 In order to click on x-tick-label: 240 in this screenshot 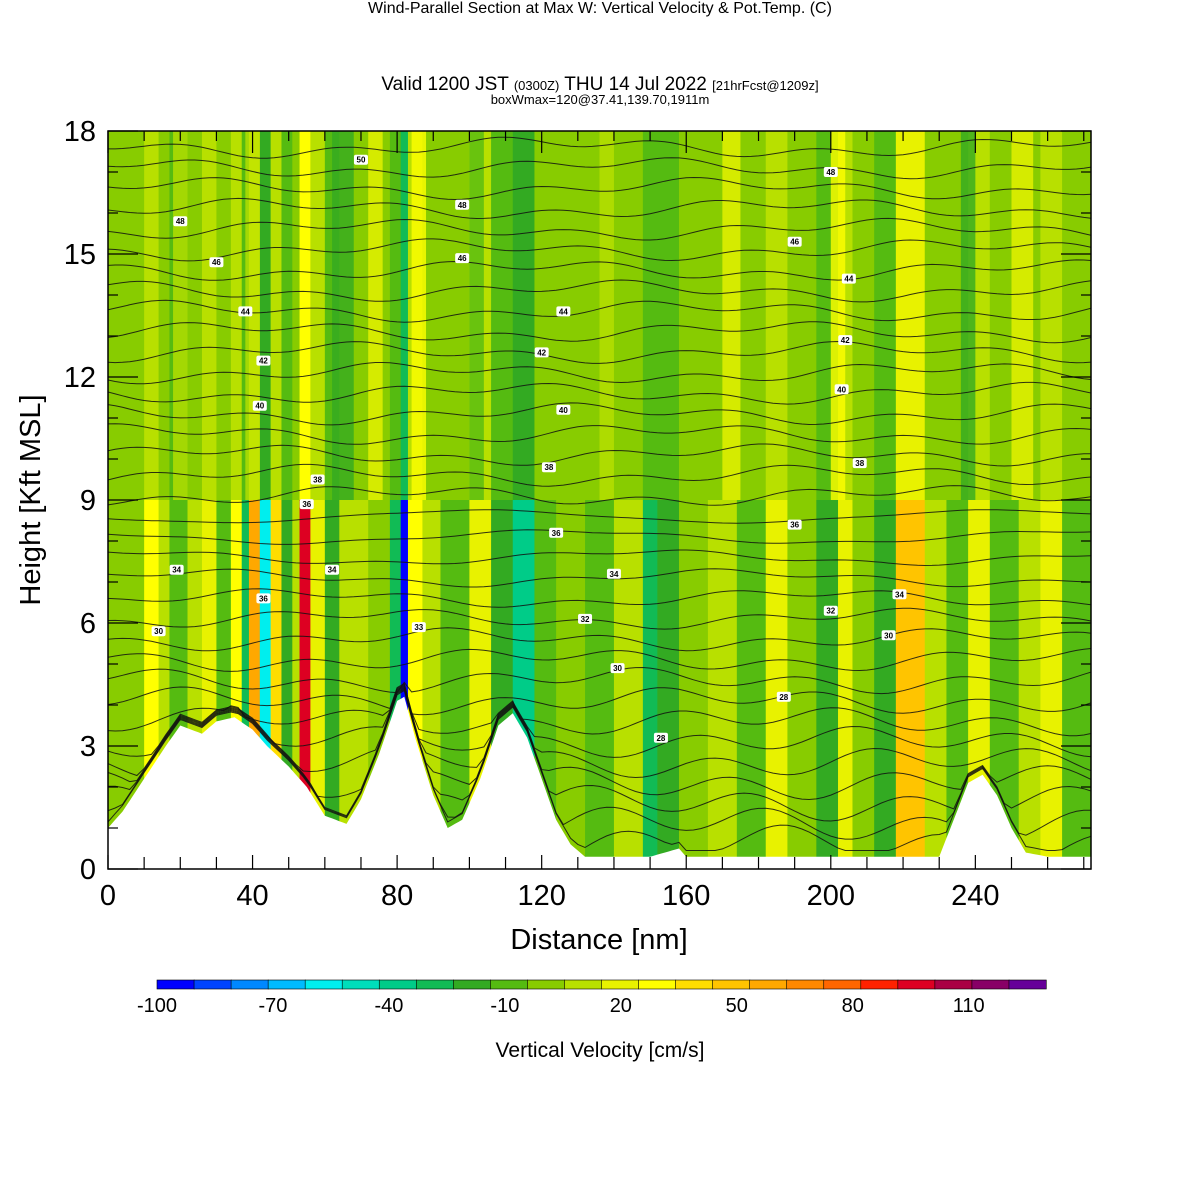, I will do `click(975, 896)`.